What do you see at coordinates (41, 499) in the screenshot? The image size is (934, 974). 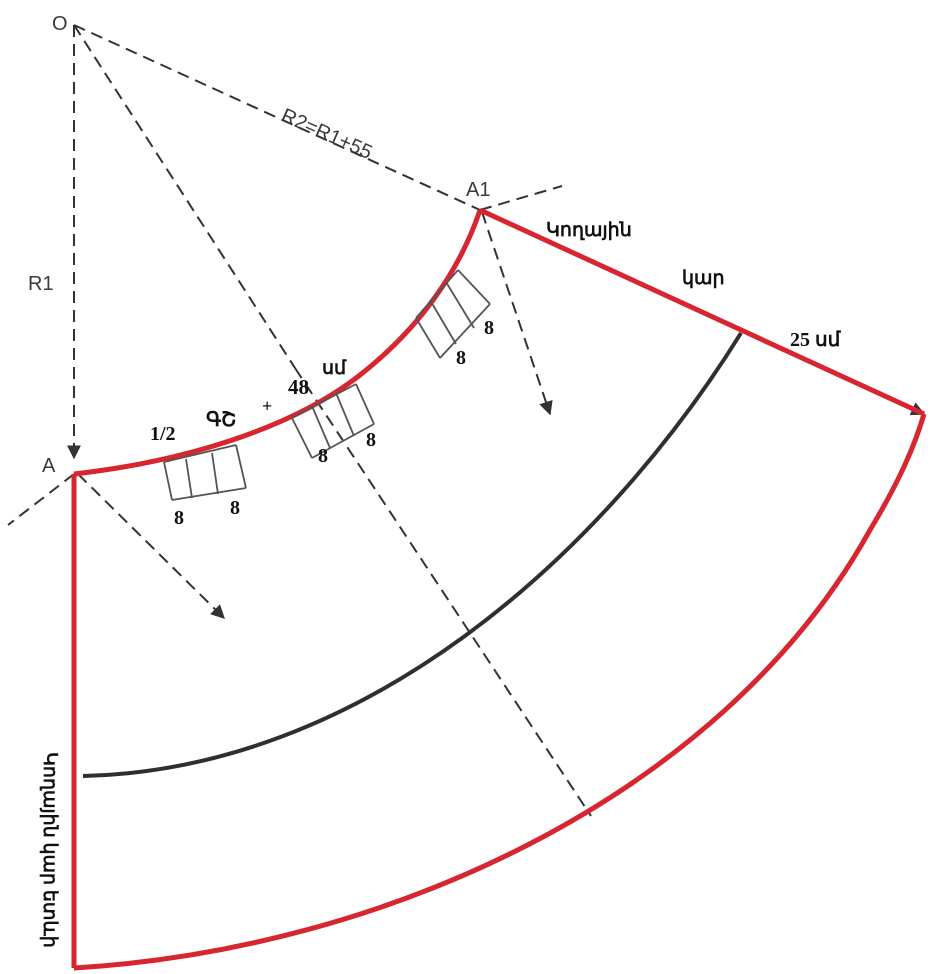 I see `a-left-tick` at bounding box center [41, 499].